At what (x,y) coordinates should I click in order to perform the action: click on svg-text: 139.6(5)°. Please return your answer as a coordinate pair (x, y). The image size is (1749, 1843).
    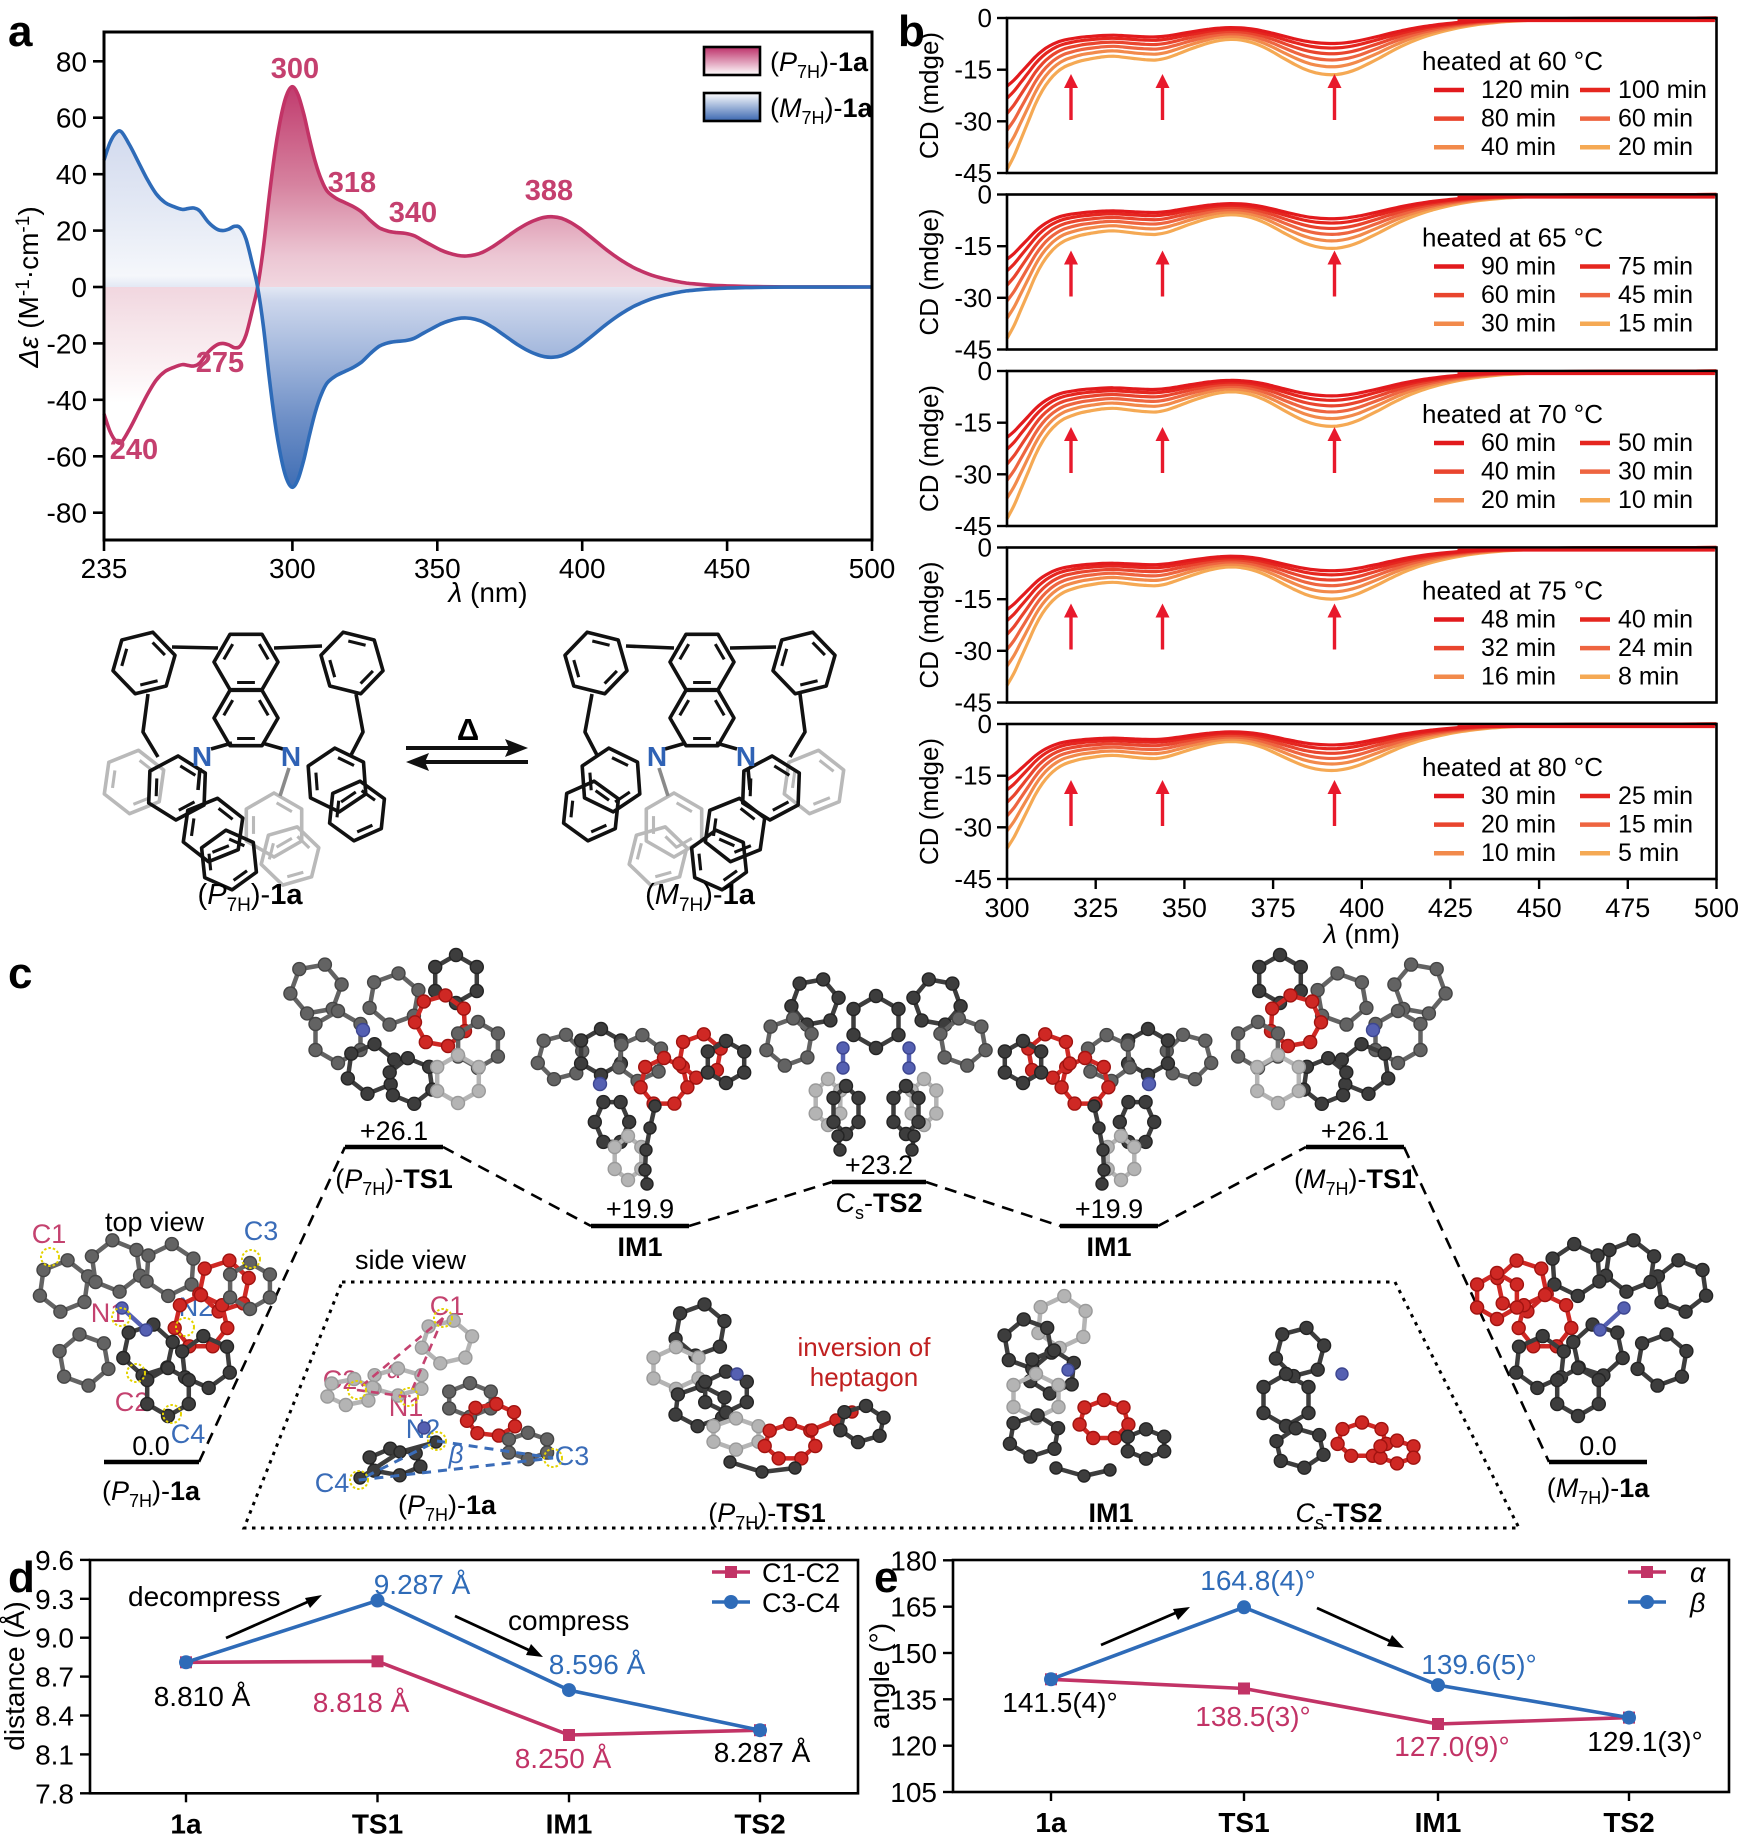
    Looking at the image, I should click on (1479, 1664).